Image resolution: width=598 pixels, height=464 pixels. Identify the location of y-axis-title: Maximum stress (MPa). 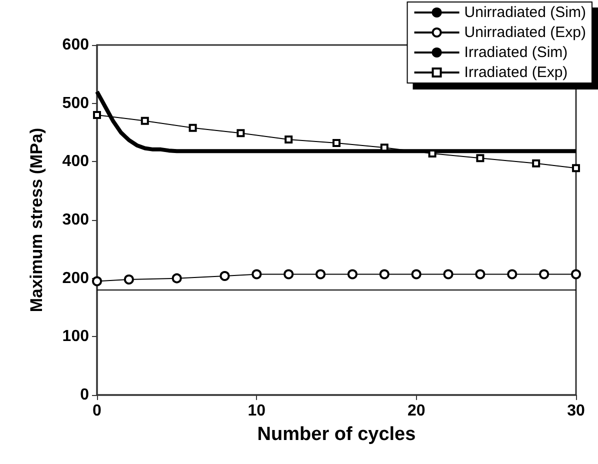
(36, 220).